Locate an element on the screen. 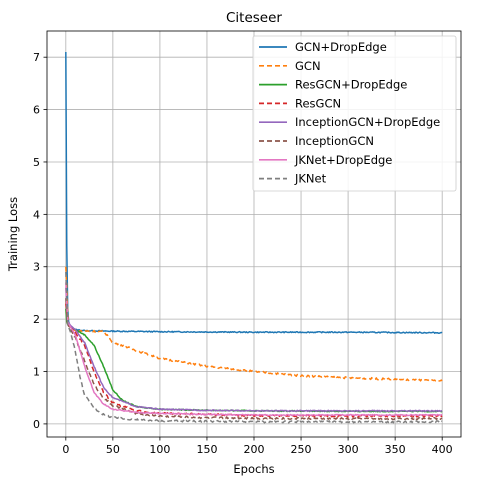 The width and height of the screenshot is (484, 487). x-tick-label: 100 is located at coordinates (159, 449).